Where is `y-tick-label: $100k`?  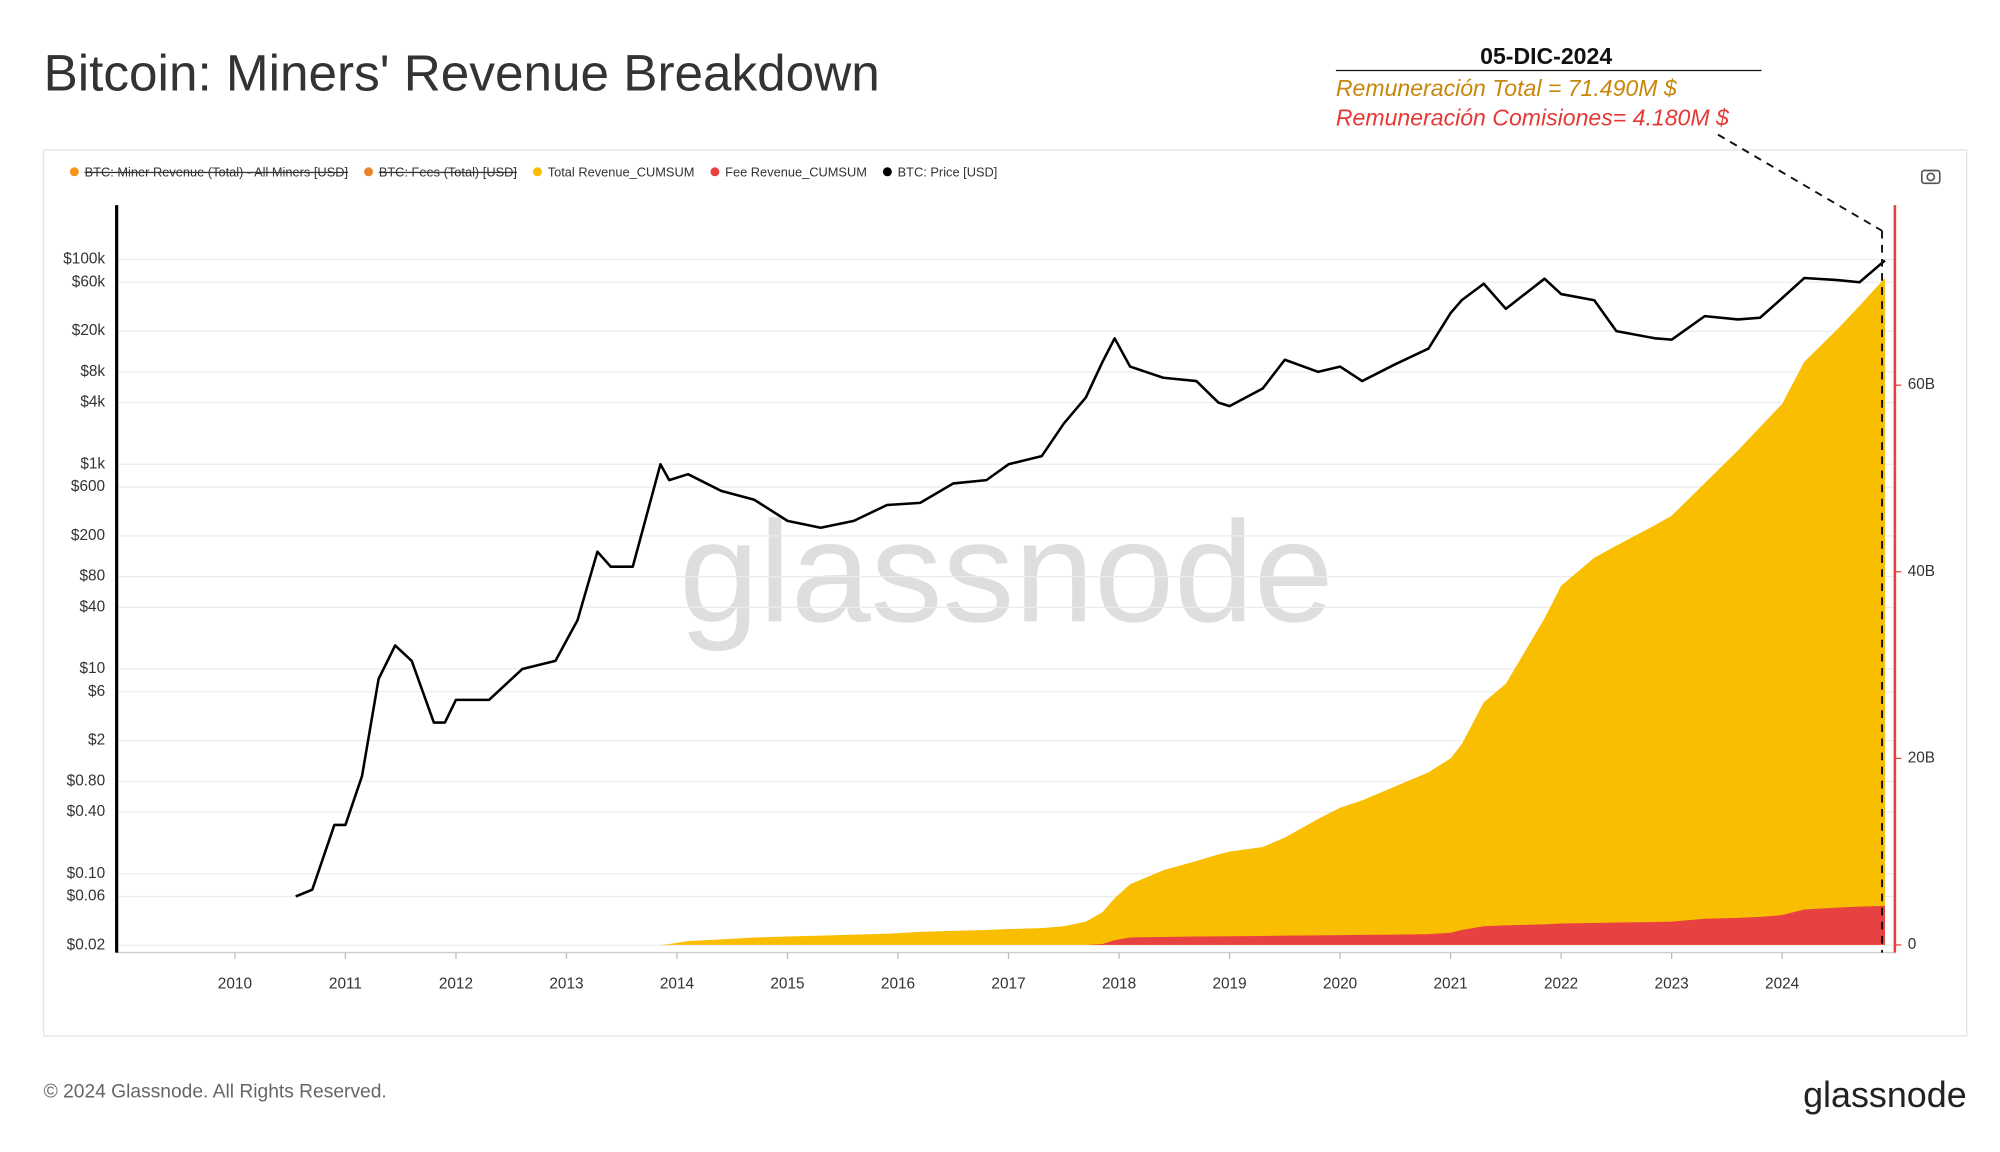 y-tick-label: $100k is located at coordinates (84, 259).